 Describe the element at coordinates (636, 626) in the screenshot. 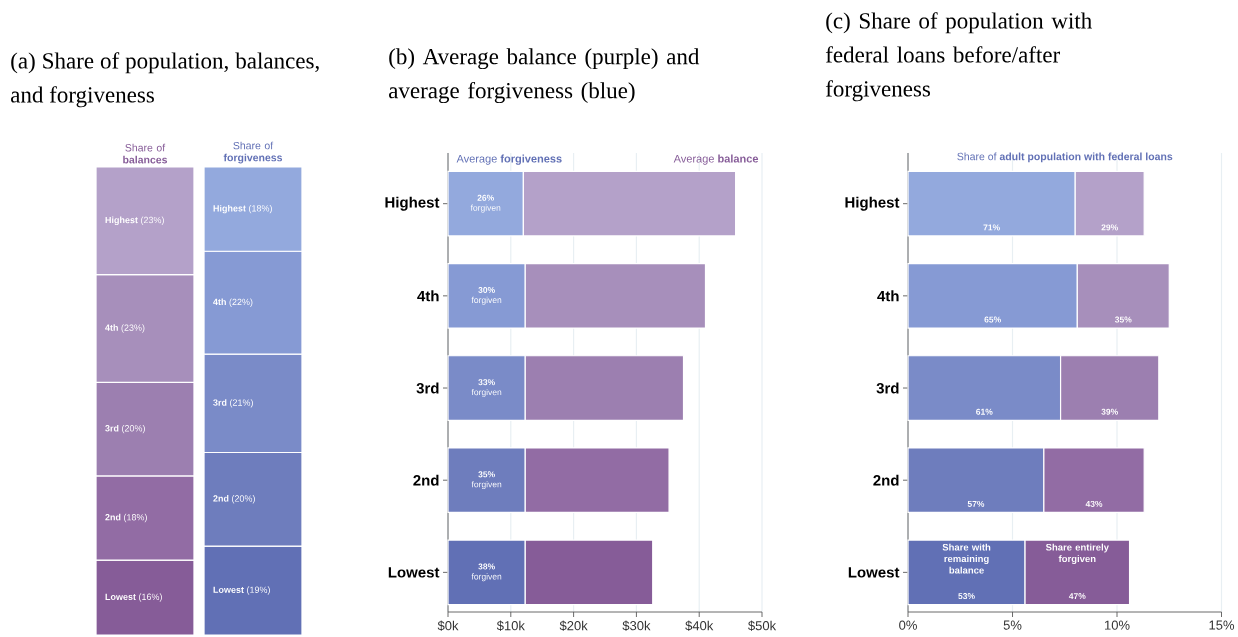

I see `x-tick-label: $30k` at that location.